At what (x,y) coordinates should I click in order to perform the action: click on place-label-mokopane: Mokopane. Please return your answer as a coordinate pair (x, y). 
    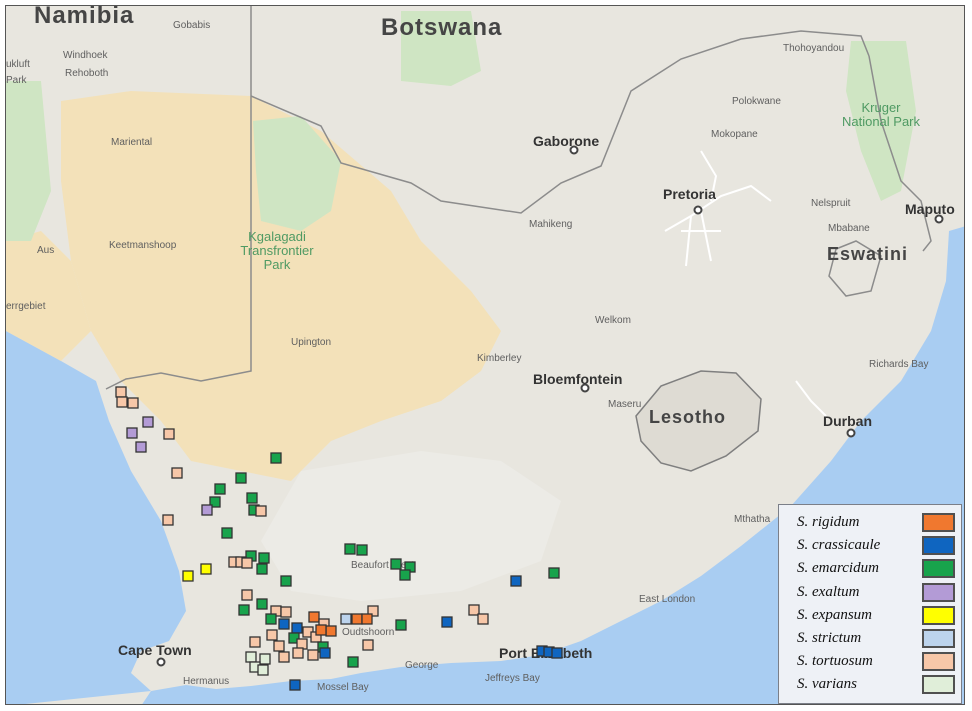
    Looking at the image, I should click on (734, 134).